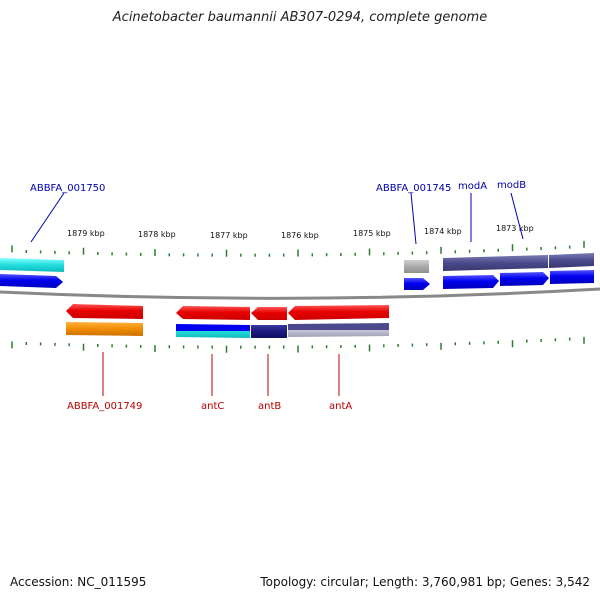 The image size is (600, 600). Describe the element at coordinates (86, 233) in the screenshot. I see `tick-label-1879: 1879 kbp` at that location.